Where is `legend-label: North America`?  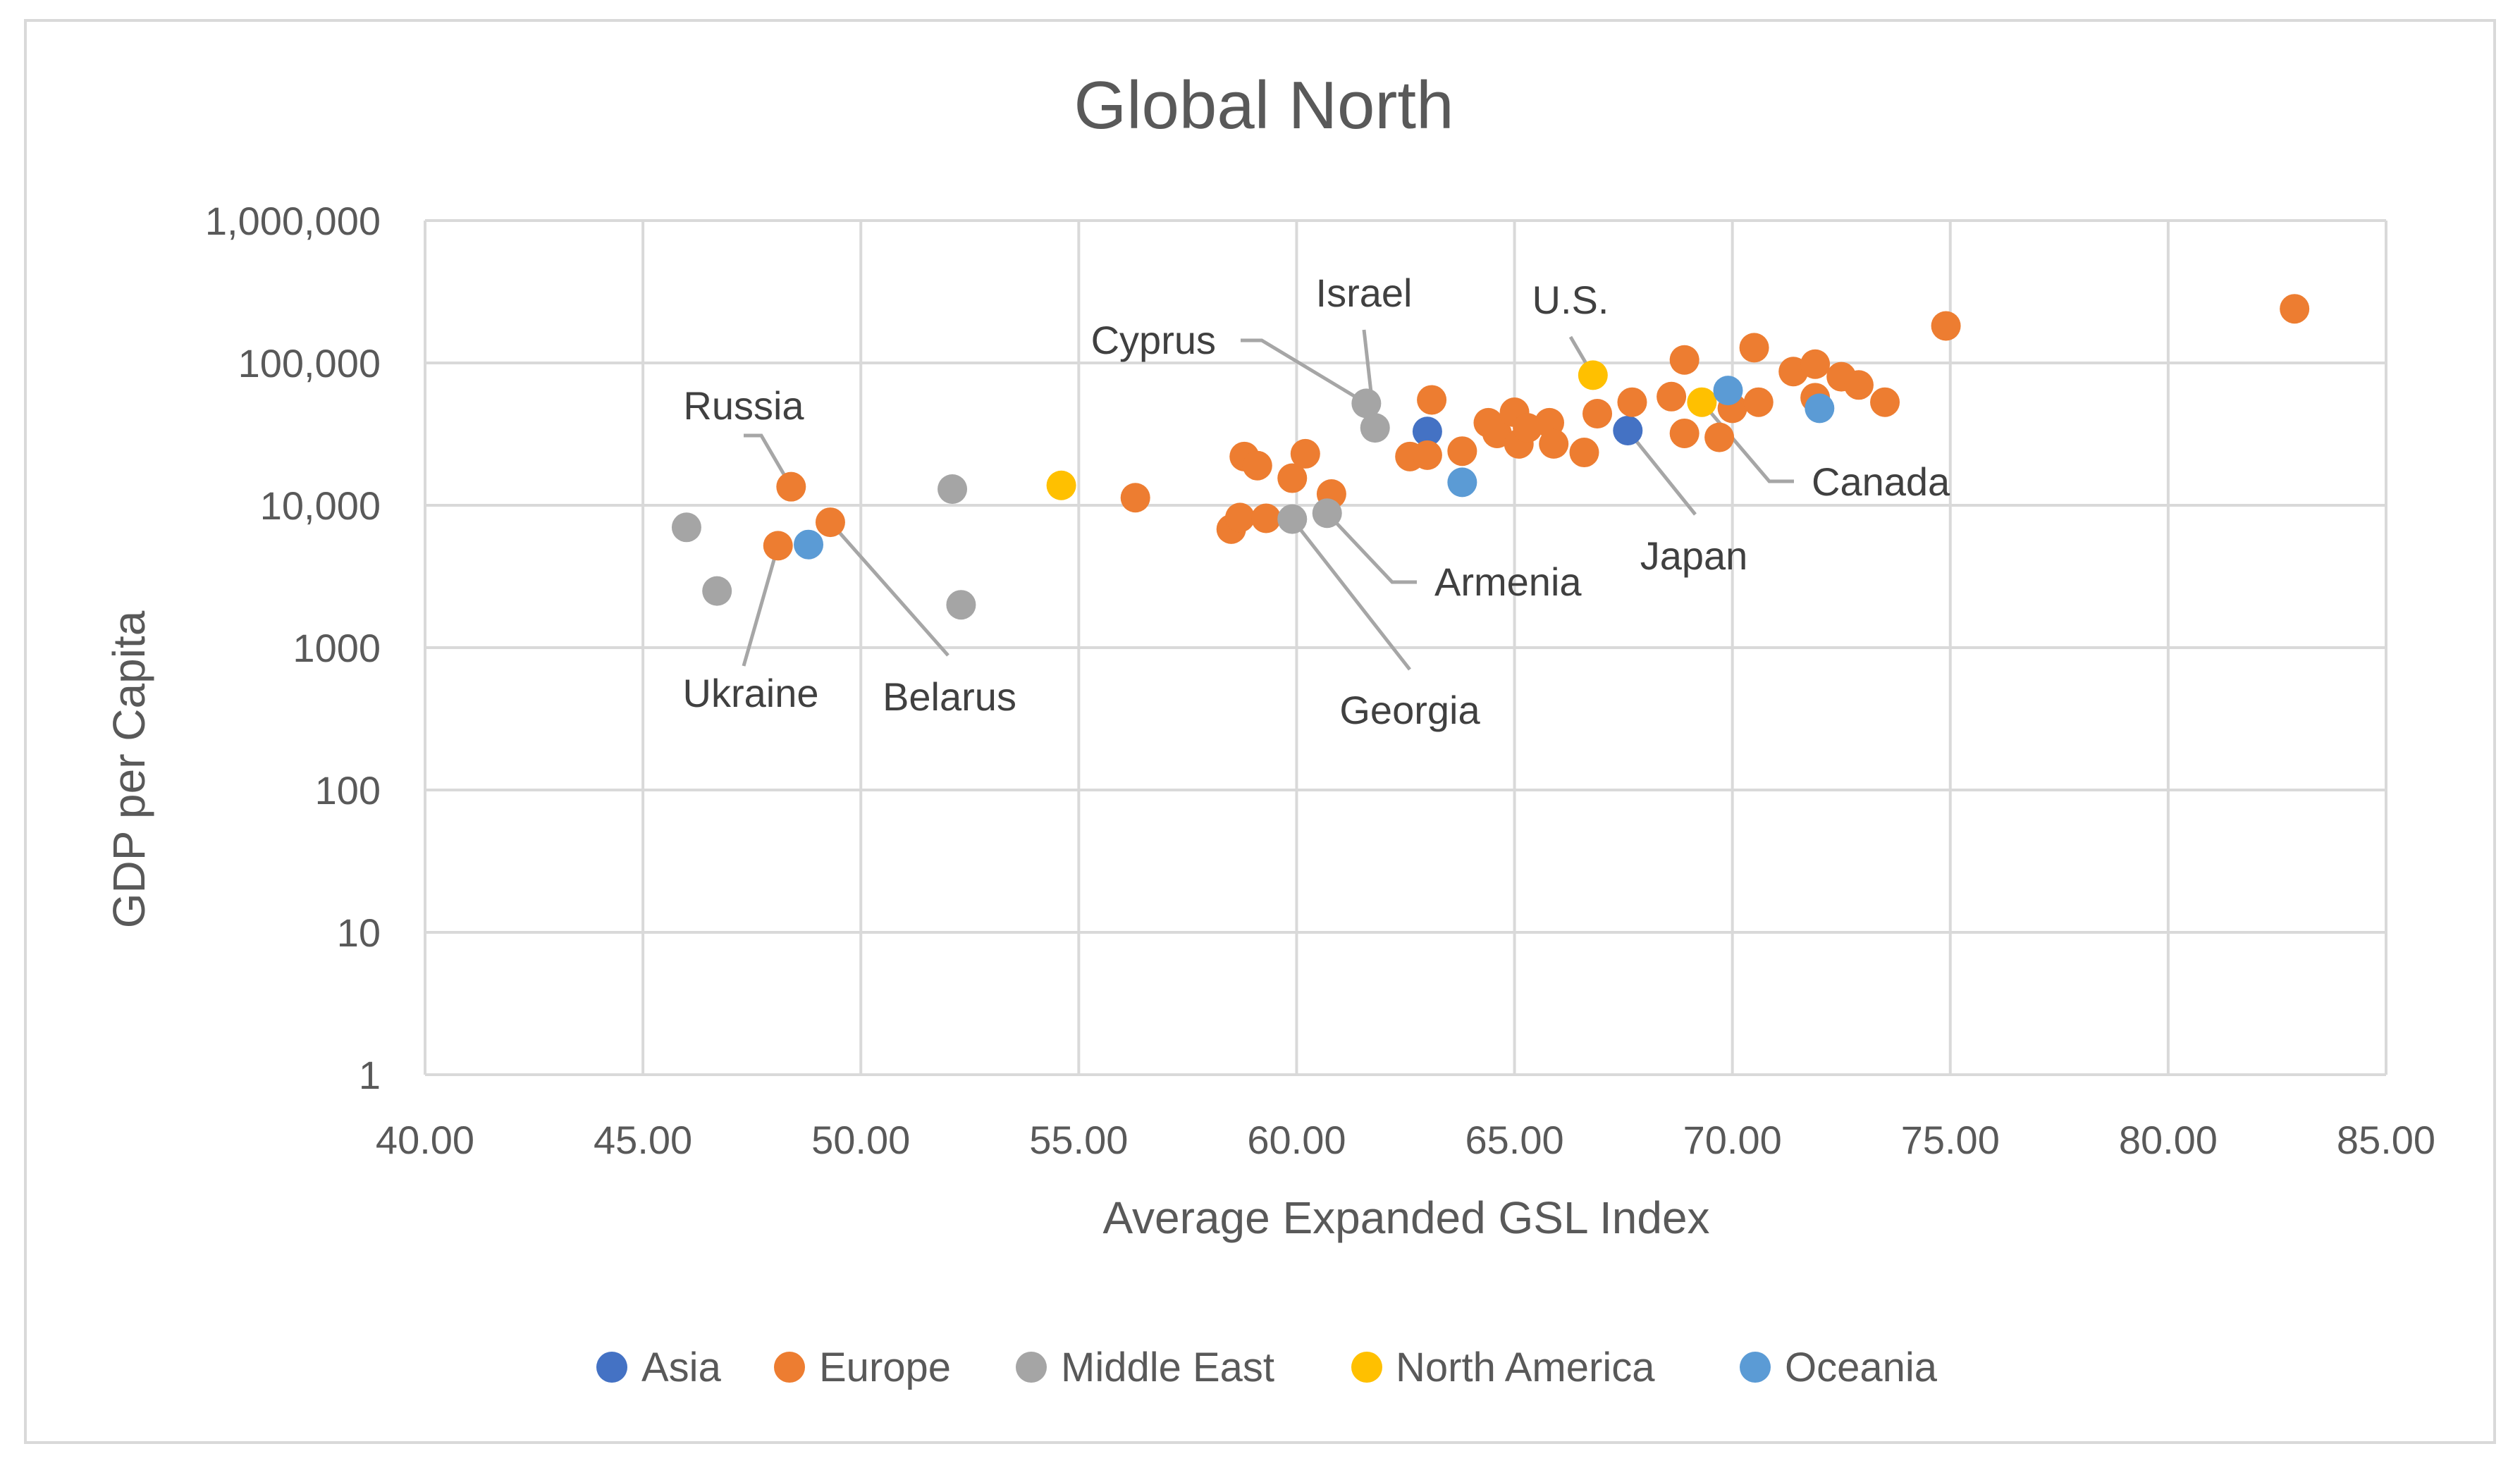 legend-label: North America is located at coordinates (1525, 1367).